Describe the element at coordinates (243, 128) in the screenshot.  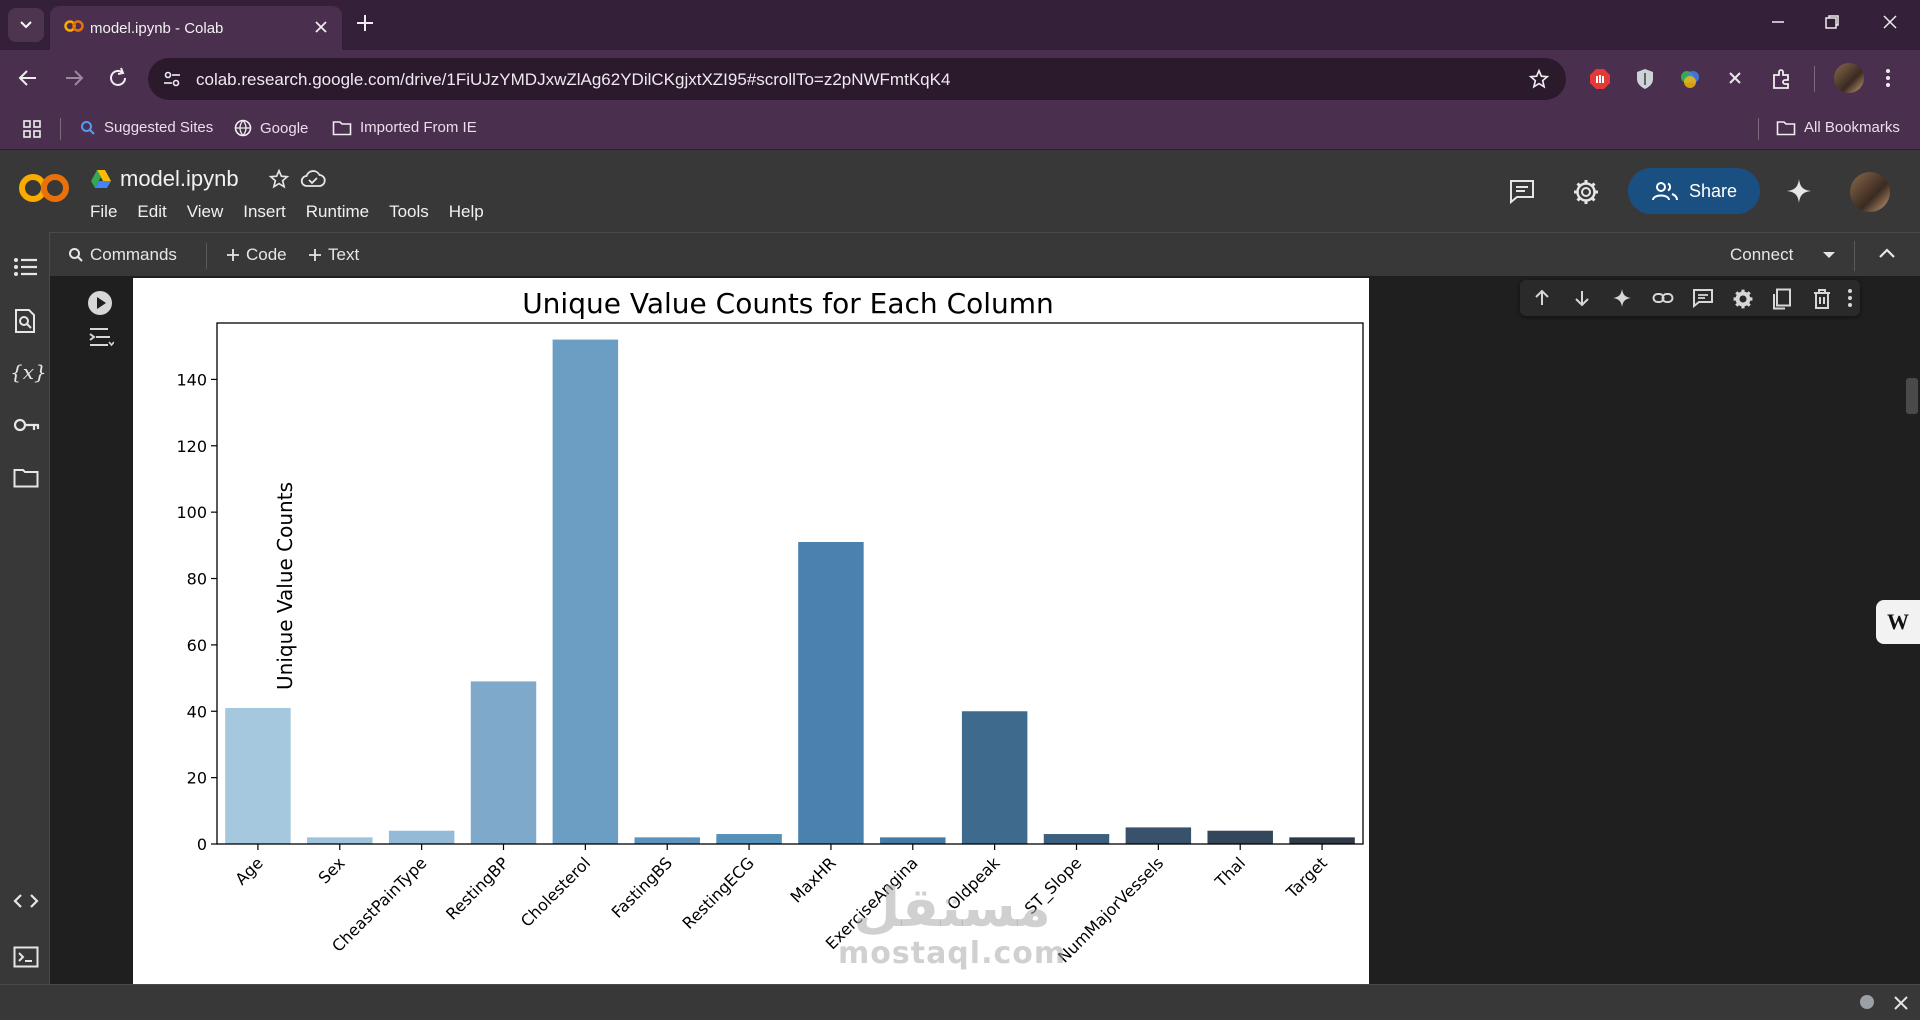
I see `globe-icon` at that location.